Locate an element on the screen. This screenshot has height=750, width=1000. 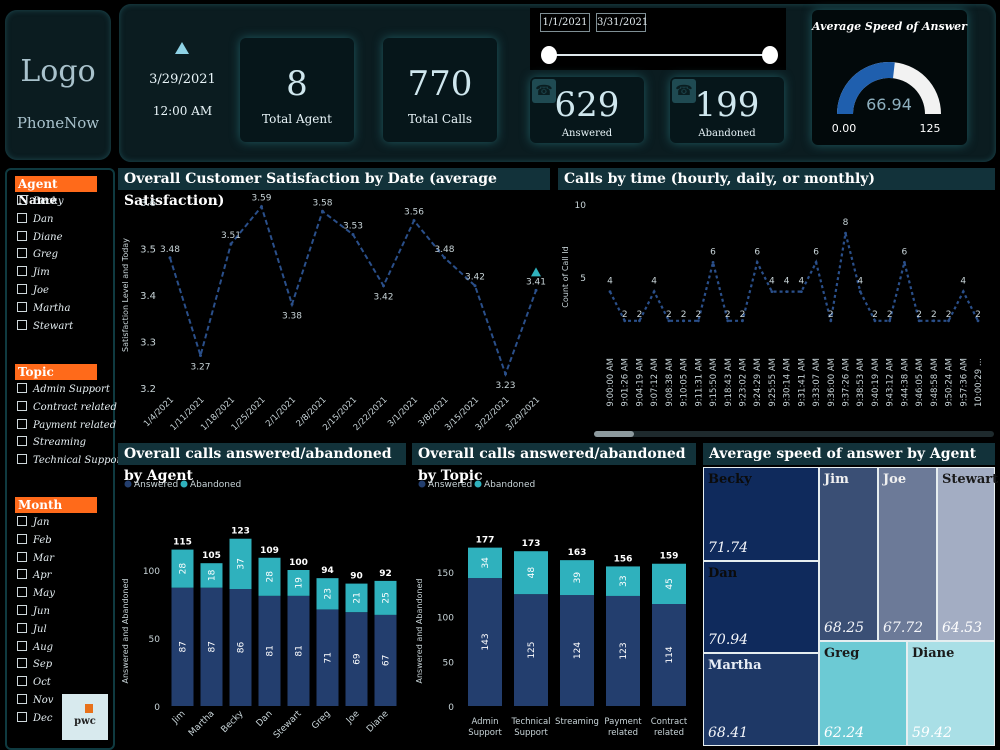
month-filter-item: Jun is located at coordinates (33, 612).